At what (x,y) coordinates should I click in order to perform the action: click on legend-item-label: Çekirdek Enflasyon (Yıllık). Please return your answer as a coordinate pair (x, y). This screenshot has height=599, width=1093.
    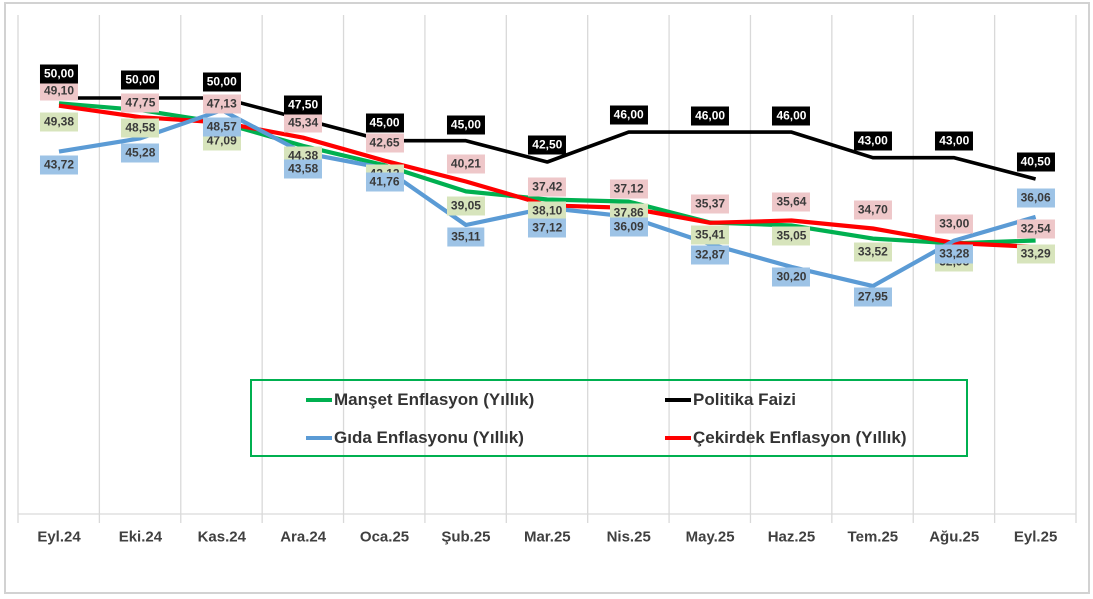
    Looking at the image, I should click on (800, 437).